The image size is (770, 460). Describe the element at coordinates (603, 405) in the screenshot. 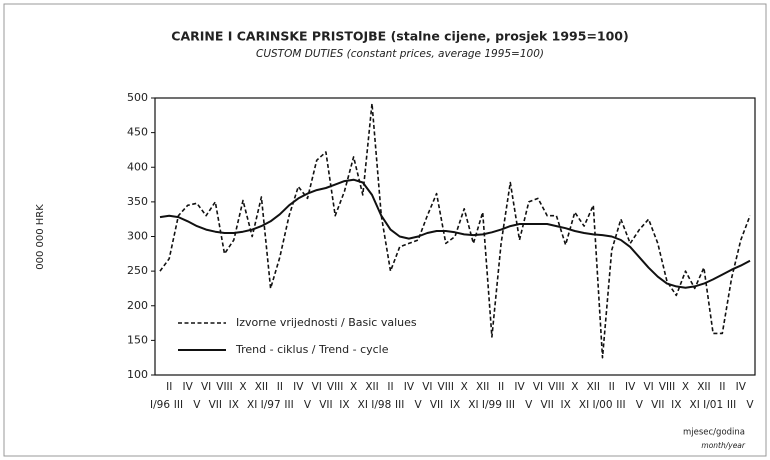

I see `x-tick-label: I/00` at that location.